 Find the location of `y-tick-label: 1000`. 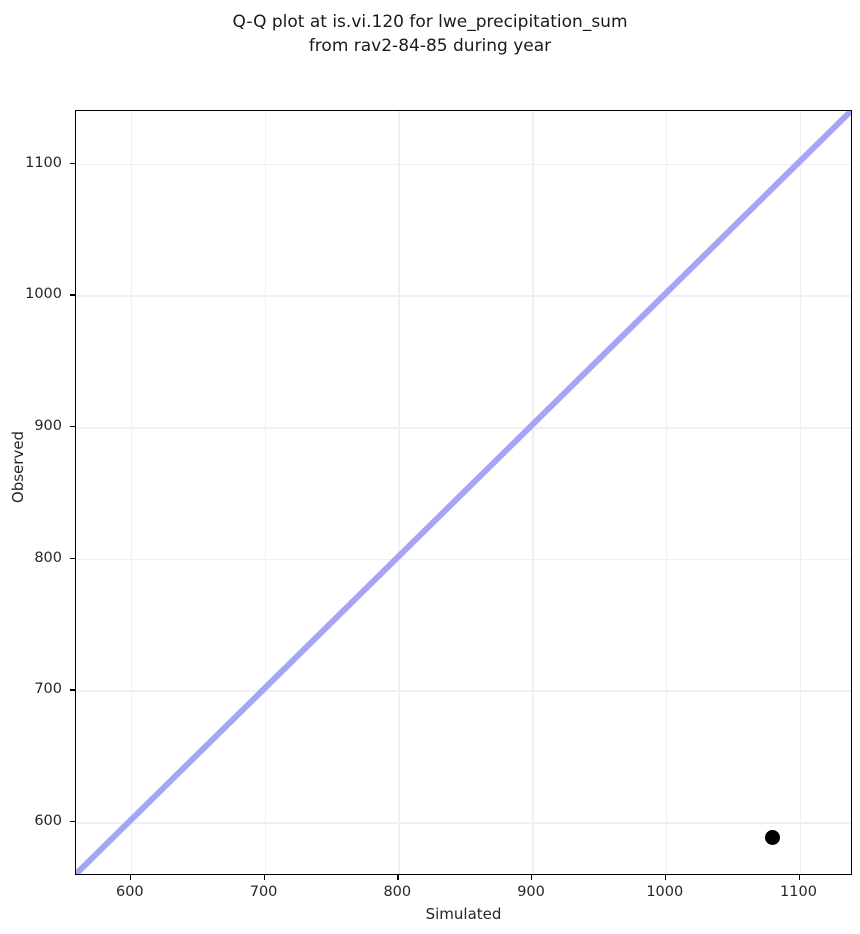

y-tick-label: 1000 is located at coordinates (43, 294).